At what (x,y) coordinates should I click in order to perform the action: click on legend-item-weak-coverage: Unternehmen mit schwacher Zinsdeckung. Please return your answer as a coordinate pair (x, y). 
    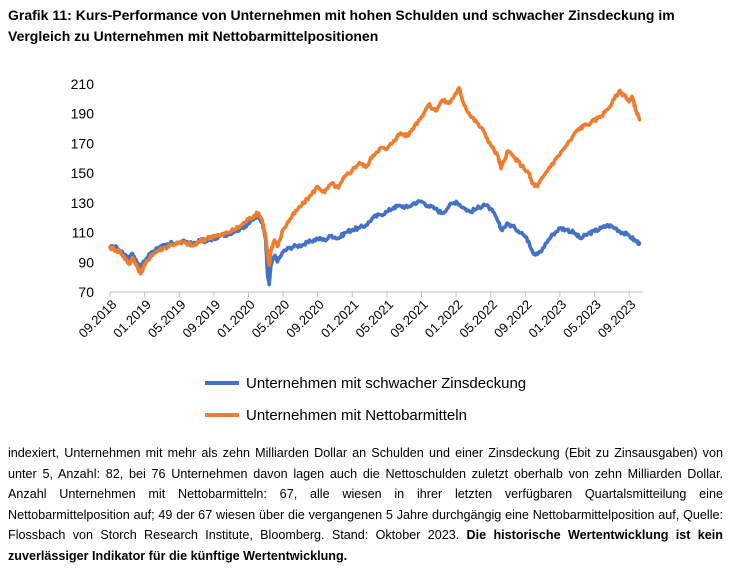
    Looking at the image, I should click on (365, 383).